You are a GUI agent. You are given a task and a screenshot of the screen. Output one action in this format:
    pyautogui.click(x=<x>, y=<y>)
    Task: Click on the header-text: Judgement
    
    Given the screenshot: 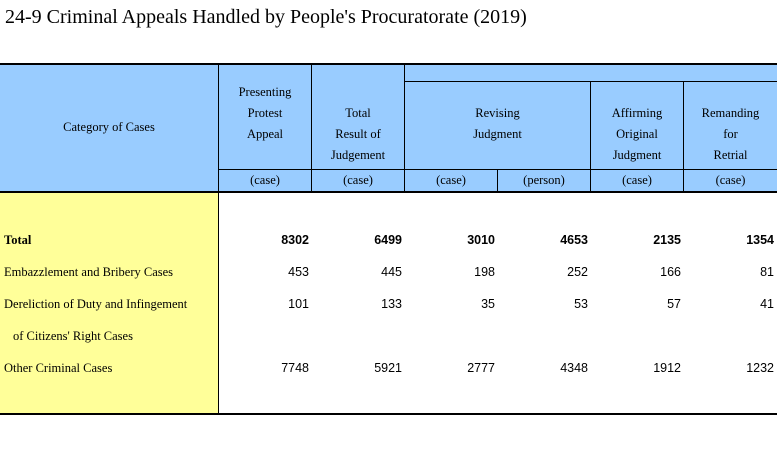 What is the action you would take?
    pyautogui.click(x=358, y=155)
    